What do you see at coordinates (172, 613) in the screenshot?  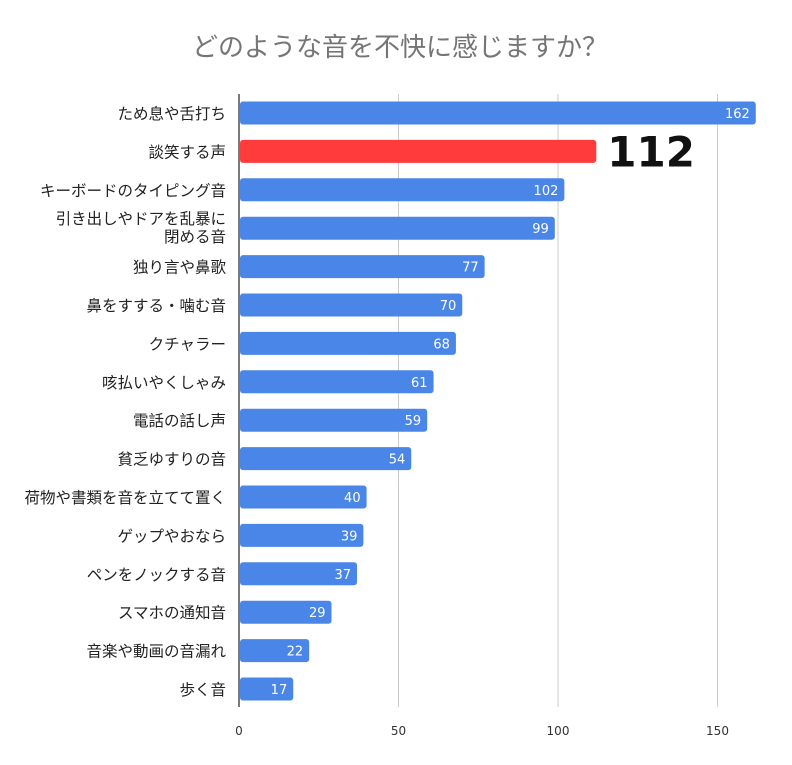 I see `category-label: スマホの通知音` at bounding box center [172, 613].